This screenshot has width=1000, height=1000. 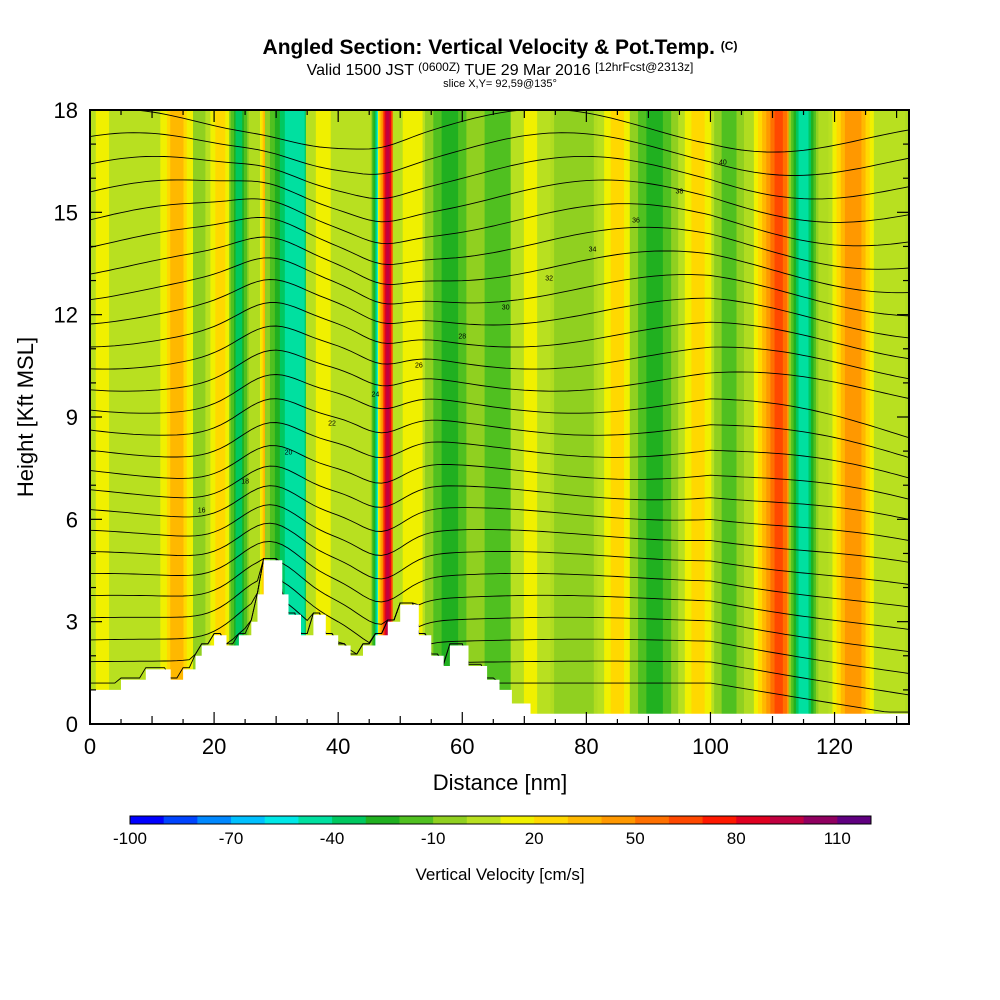 I want to click on isentrope-label: 36, so click(x=636, y=221).